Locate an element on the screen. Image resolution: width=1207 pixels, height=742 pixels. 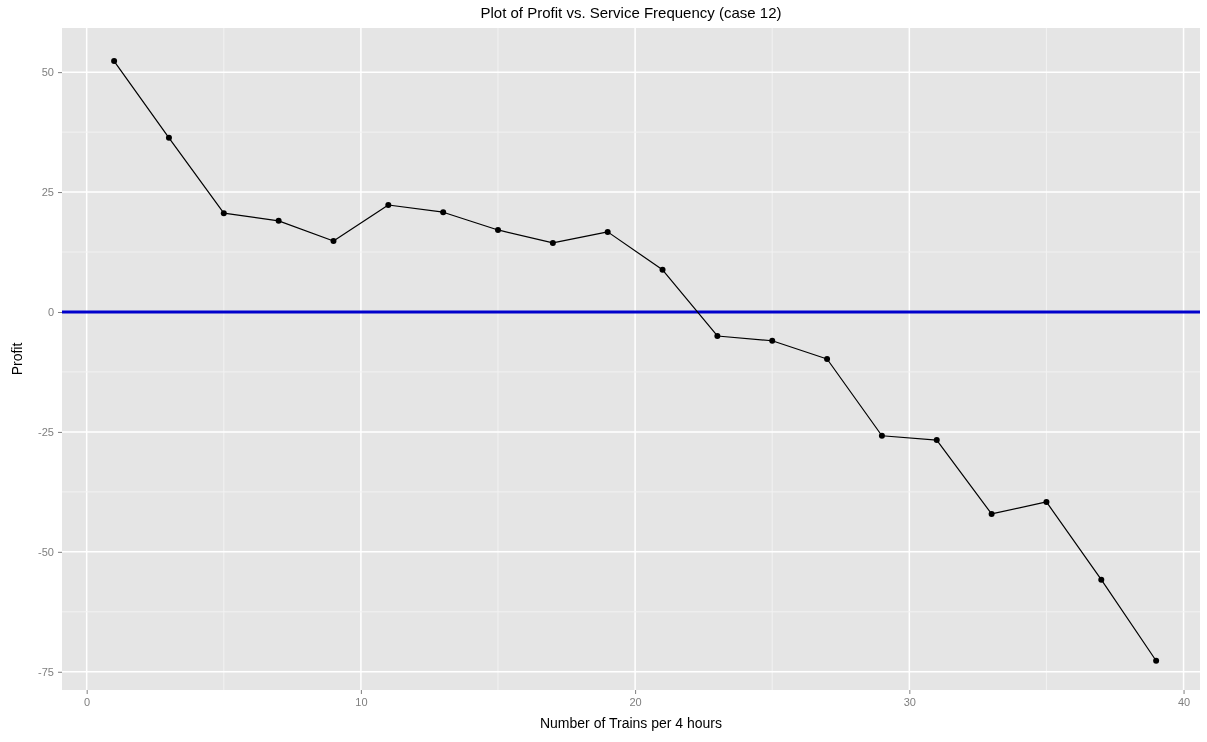
x-tick-label: 10 is located at coordinates (361, 701).